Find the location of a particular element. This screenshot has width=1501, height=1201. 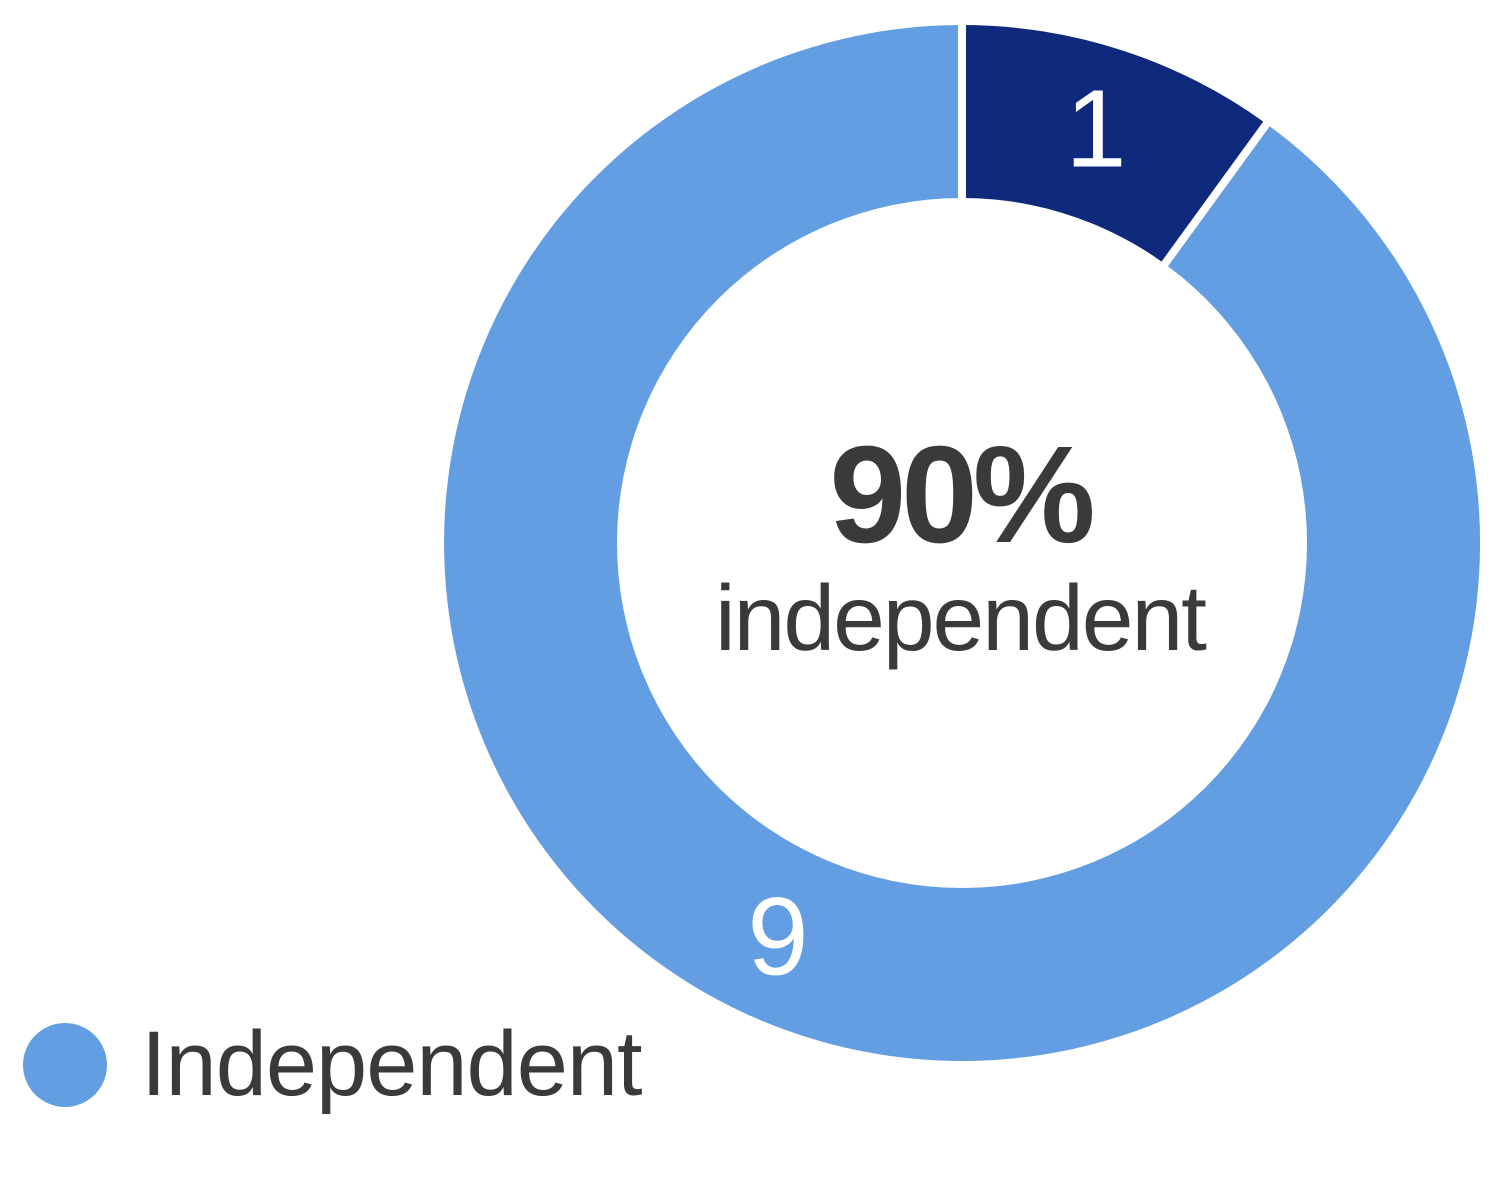

slice-data-label: 9 is located at coordinates (777, 937).